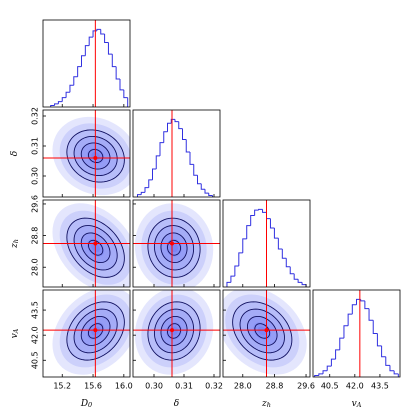  I want to click on x-tick-label: 28.8, so click(275, 386).